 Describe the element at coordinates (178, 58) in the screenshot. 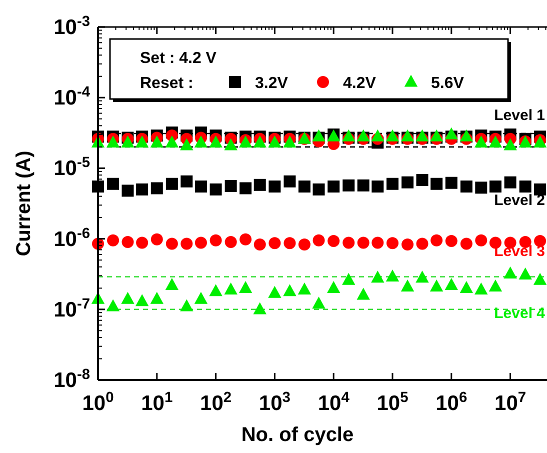

I see `legend-title: Set : 4.2 V` at that location.